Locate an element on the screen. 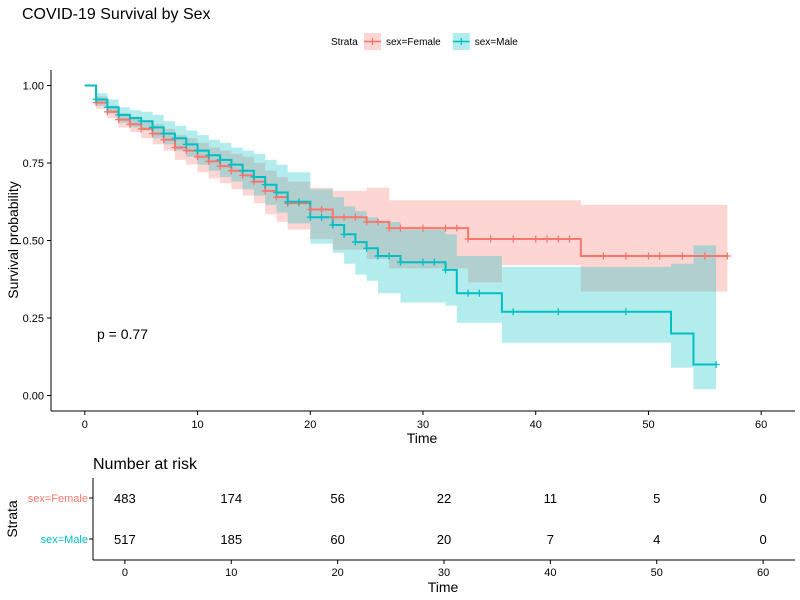 This screenshot has height=600, width=800. risk-x-tick-label: 60 is located at coordinates (763, 573).